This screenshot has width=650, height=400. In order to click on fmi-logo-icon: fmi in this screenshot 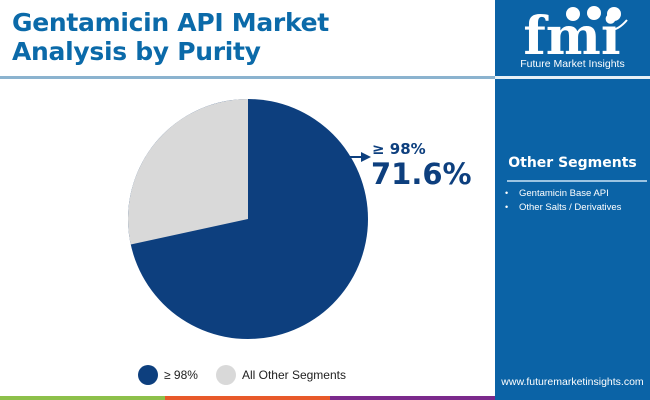, I will do `click(575, 36)`.